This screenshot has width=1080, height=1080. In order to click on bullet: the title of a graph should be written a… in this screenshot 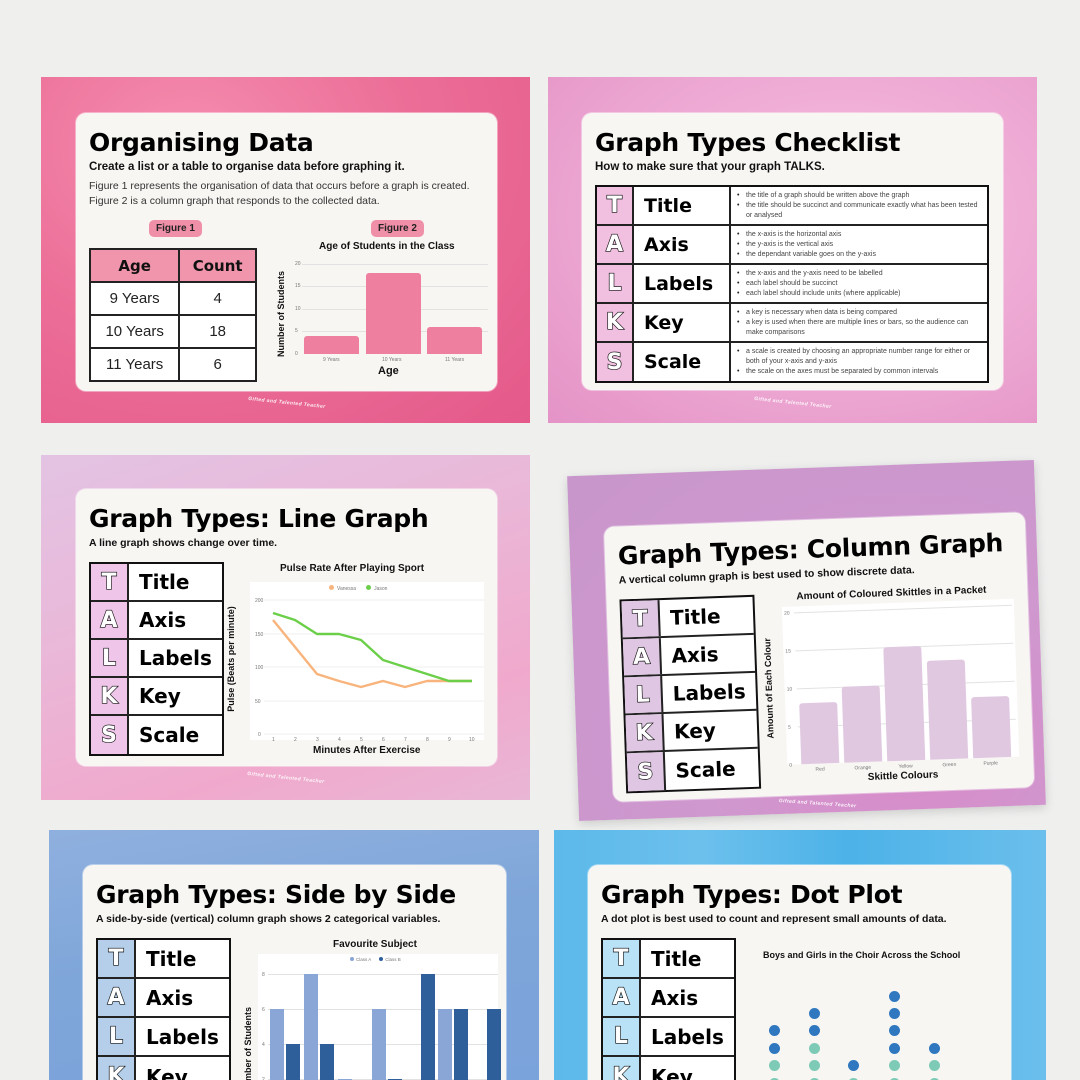, I will do `click(860, 196)`.